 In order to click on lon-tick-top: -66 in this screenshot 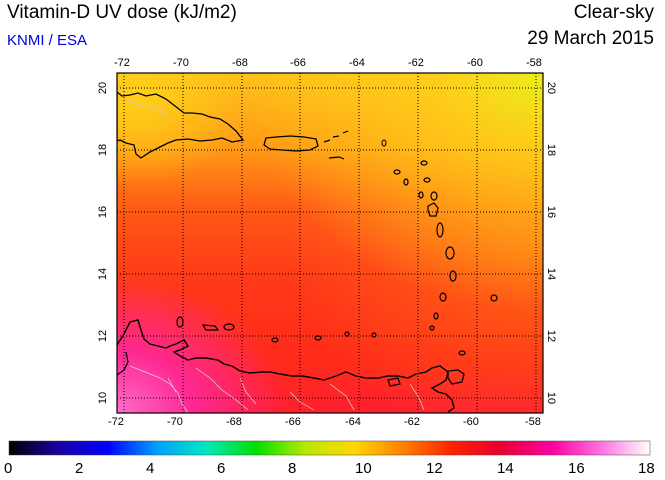, I will do `click(298, 63)`.